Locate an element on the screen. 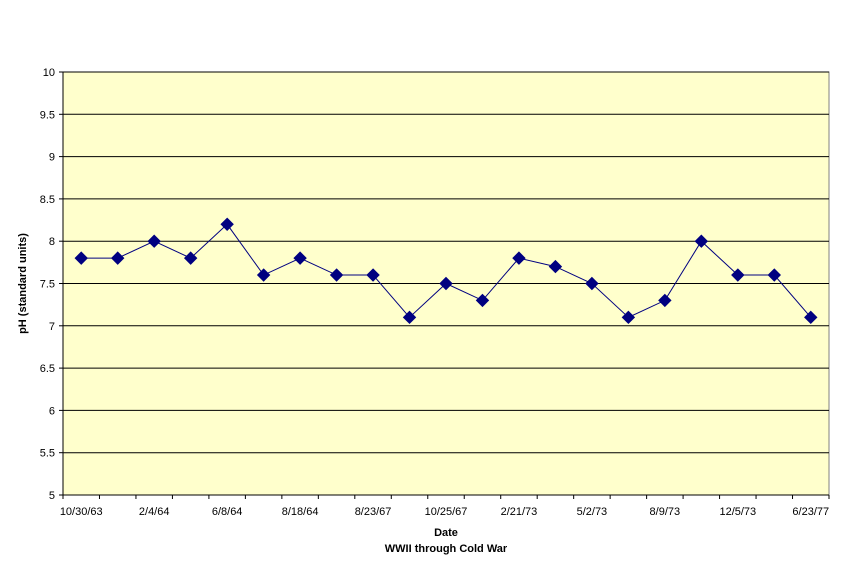 Image resolution: width=842 pixels, height=570 pixels. x-axis-title: Date is located at coordinates (446, 533).